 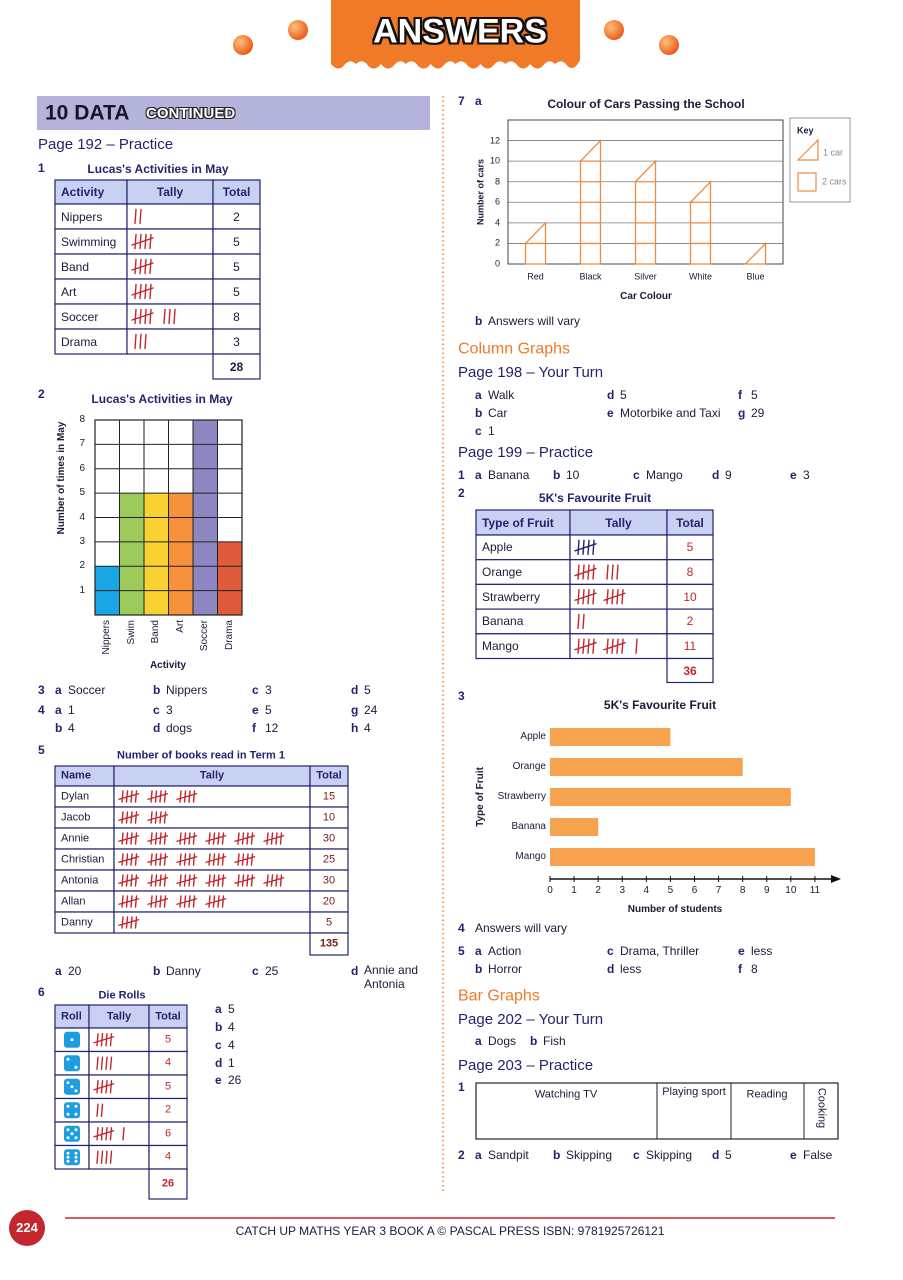 What do you see at coordinates (595, 497) in the screenshot?
I see `table-title: 5K's Favourite Fruit` at bounding box center [595, 497].